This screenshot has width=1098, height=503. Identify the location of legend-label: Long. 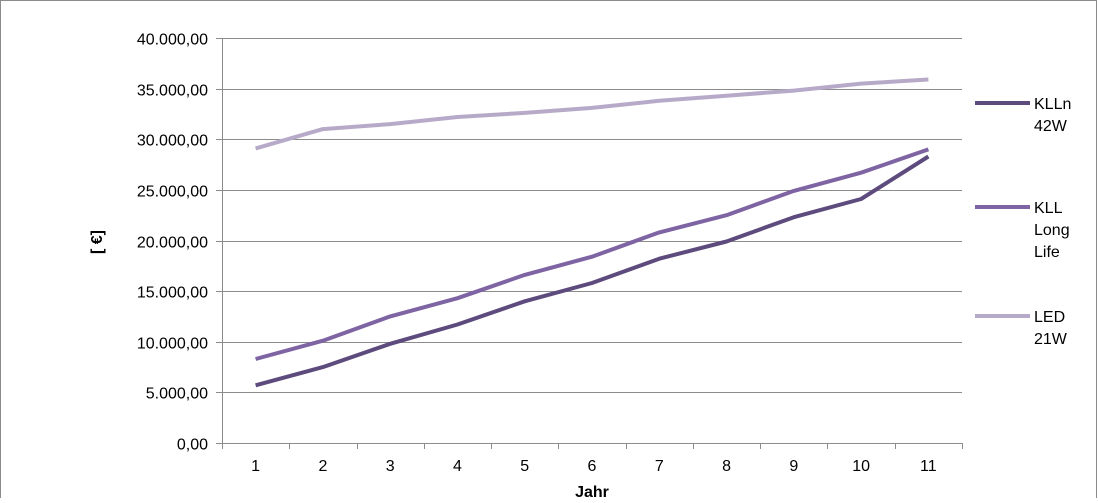
(1052, 230).